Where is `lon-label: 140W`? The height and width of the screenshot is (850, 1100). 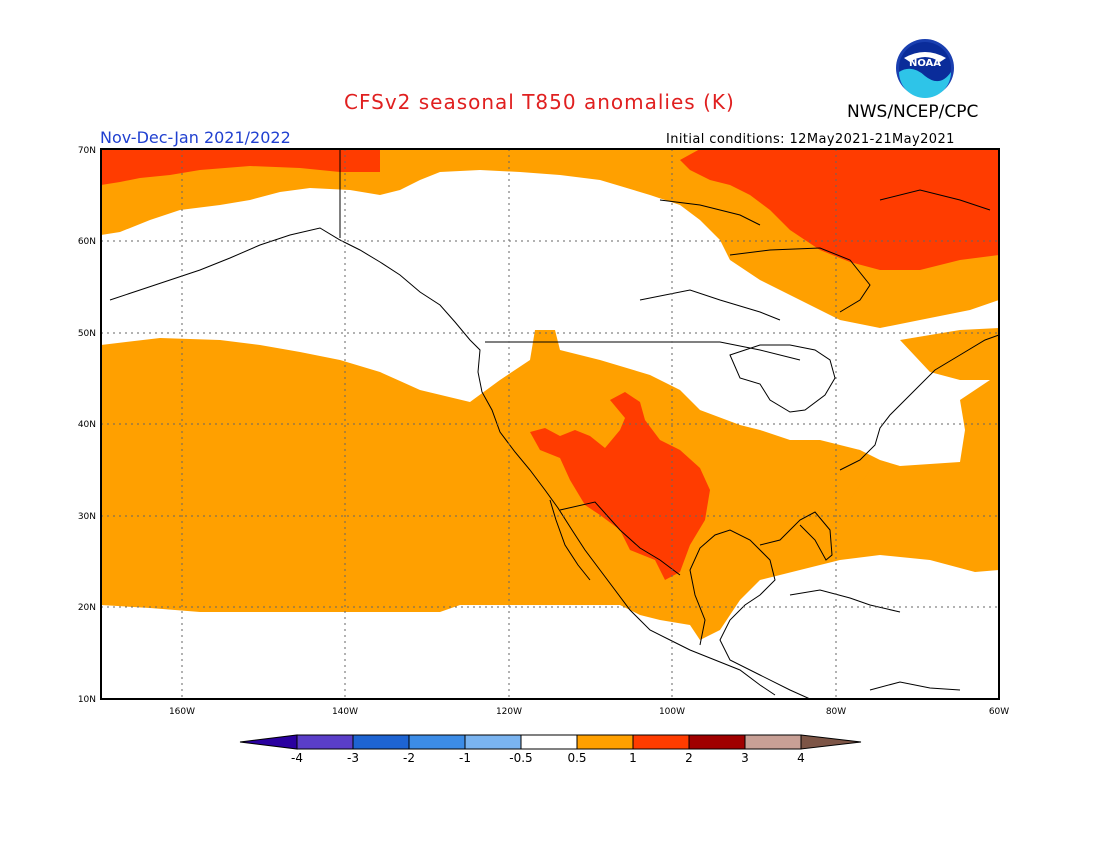
lon-label: 140W is located at coordinates (345, 712).